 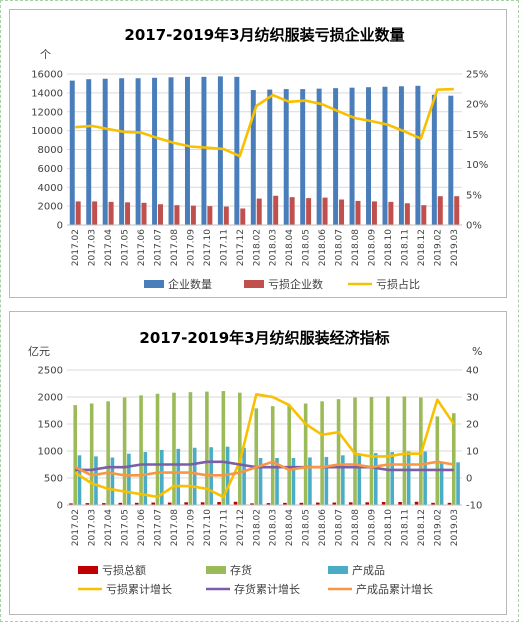 What do you see at coordinates (47, 93) in the screenshot?
I see `y-tick-label: 14000` at bounding box center [47, 93].